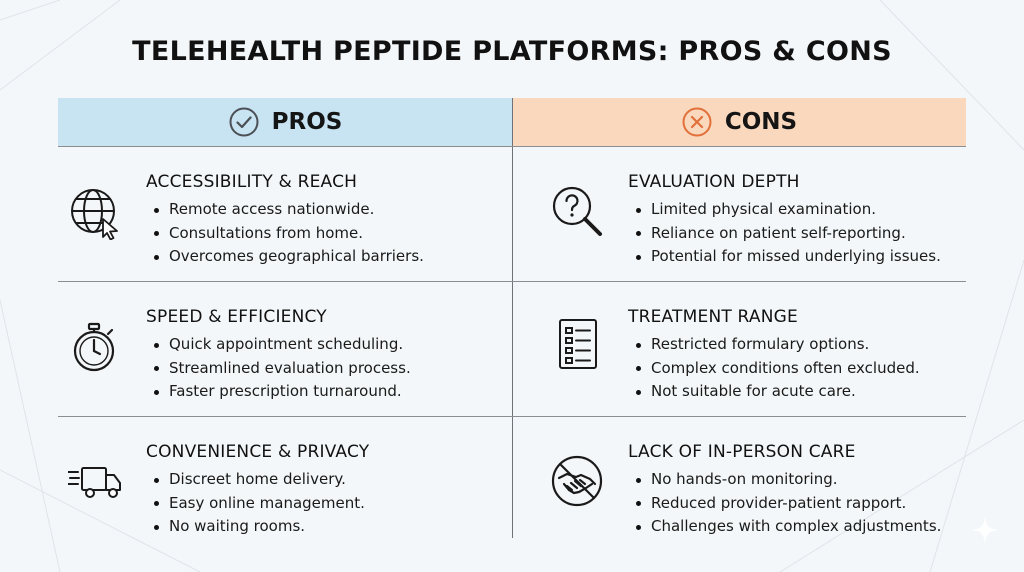 Image resolution: width=1024 pixels, height=572 pixels. Describe the element at coordinates (236, 317) in the screenshot. I see `pro-title: SPEED & EFFICIENCY` at that location.